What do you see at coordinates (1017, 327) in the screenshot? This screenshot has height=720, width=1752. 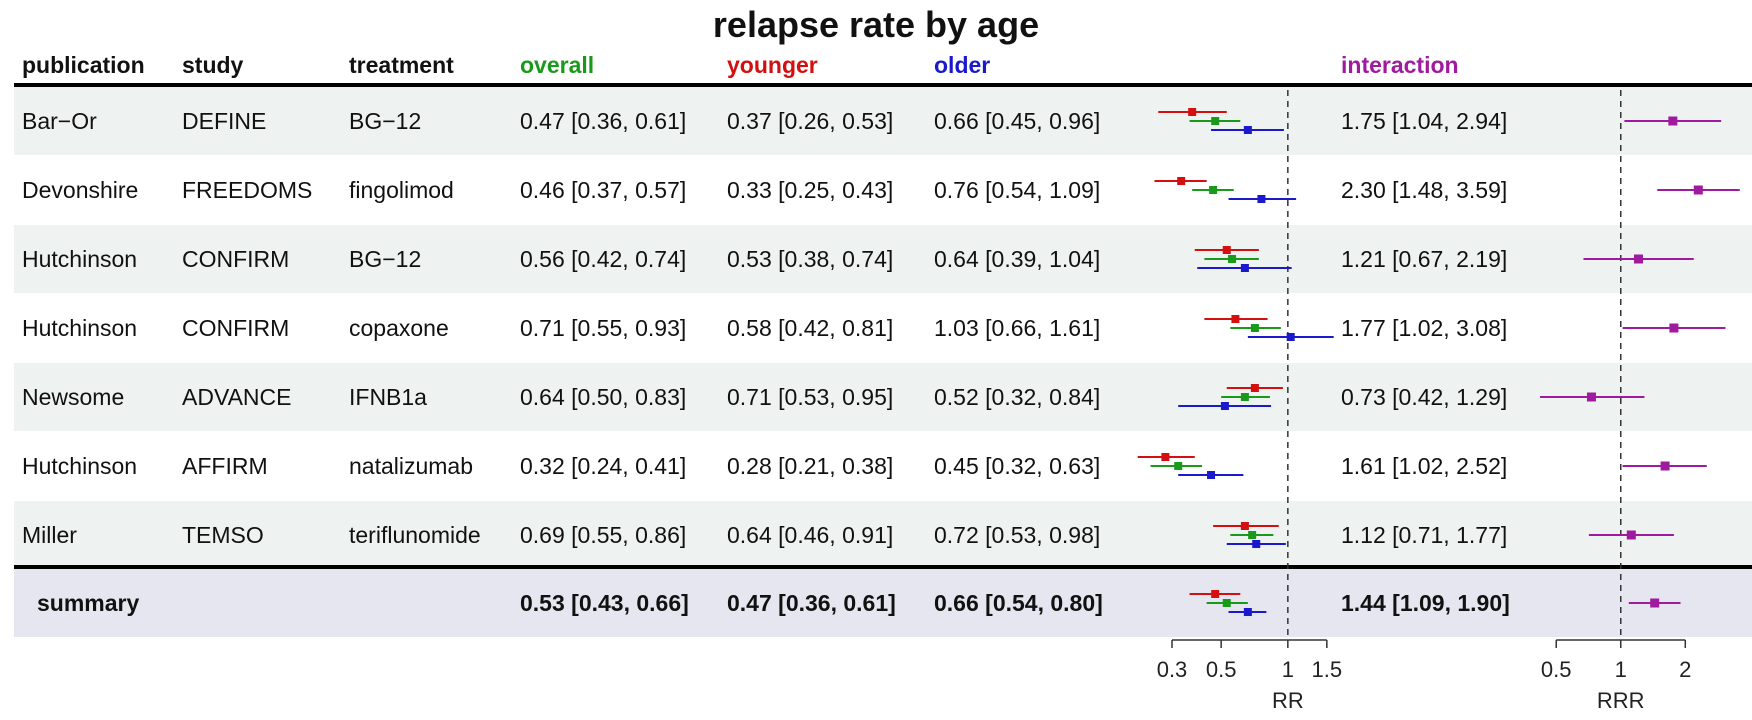 I see `cell-older: 1.03 [0.66, 1.61]` at bounding box center [1017, 327].